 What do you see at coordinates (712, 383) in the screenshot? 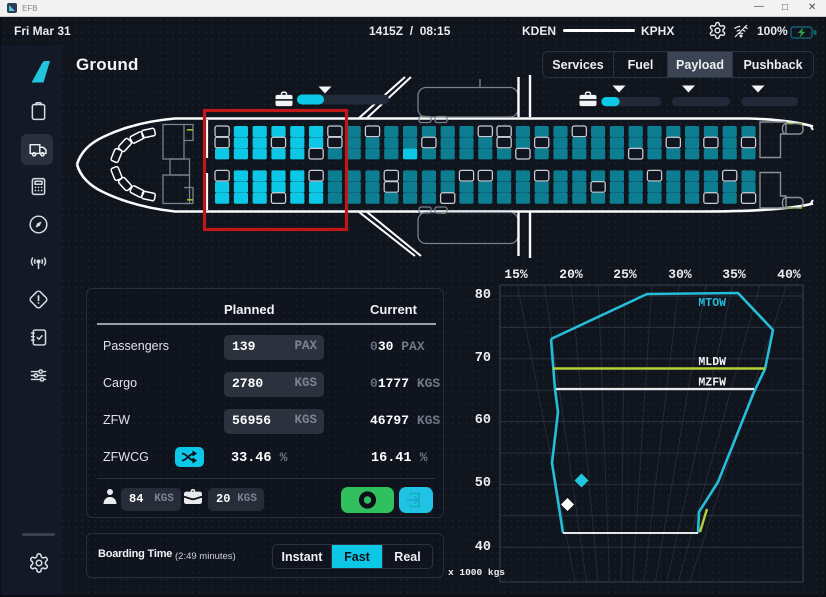
I see `svg-text: MZFW` at bounding box center [712, 383].